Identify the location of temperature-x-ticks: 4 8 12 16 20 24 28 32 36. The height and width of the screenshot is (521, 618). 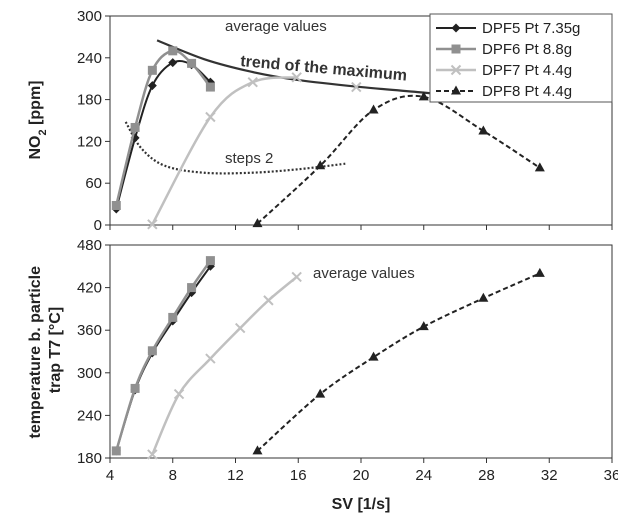
(362, 471).